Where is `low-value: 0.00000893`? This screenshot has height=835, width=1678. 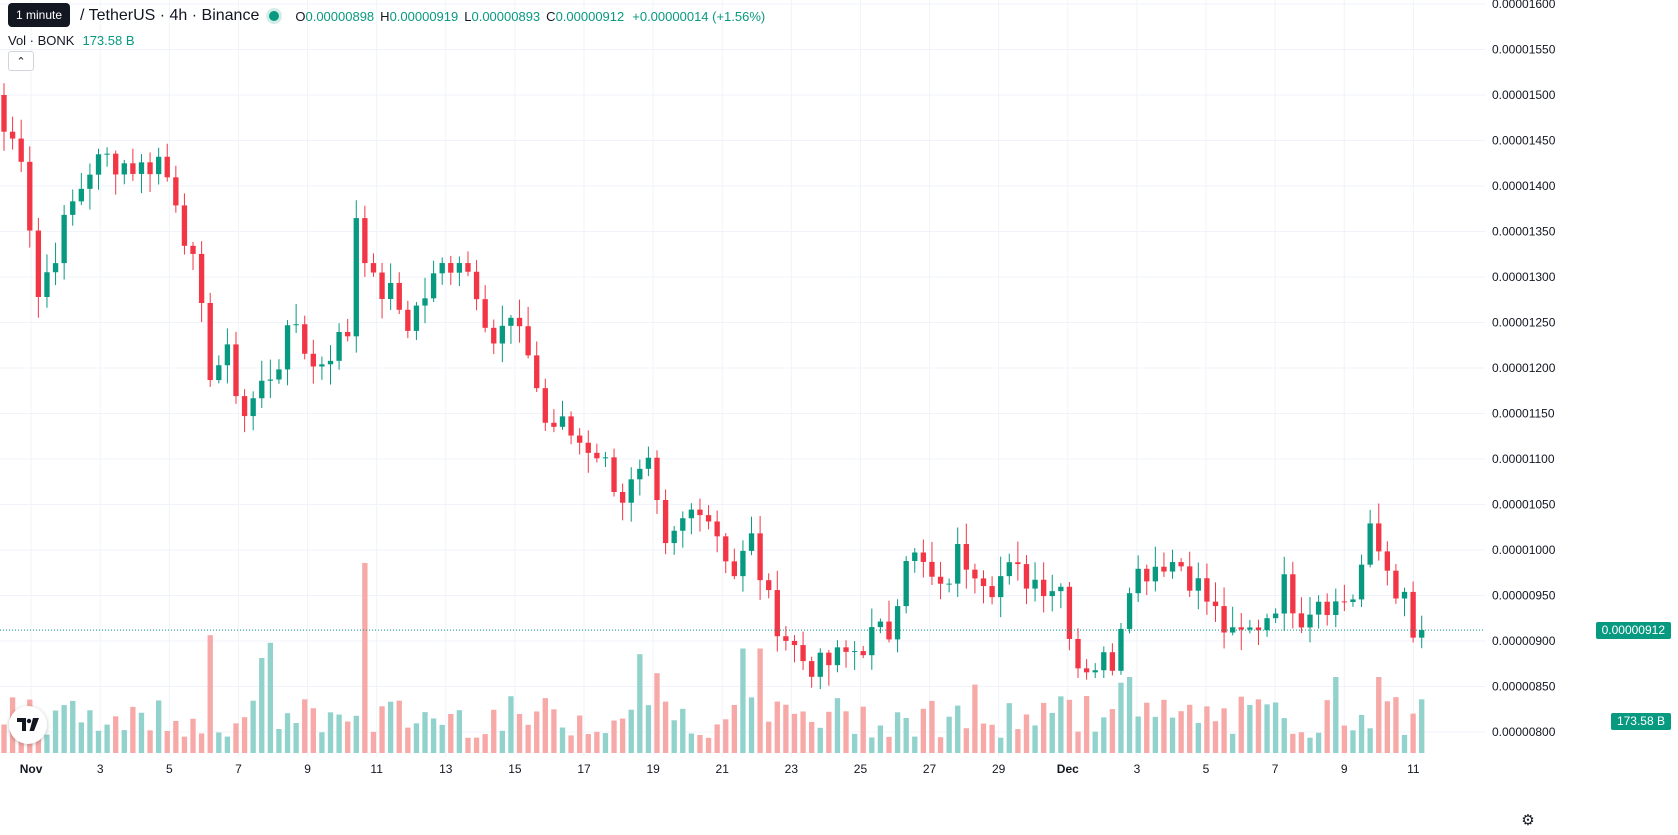 low-value: 0.00000893 is located at coordinates (506, 16).